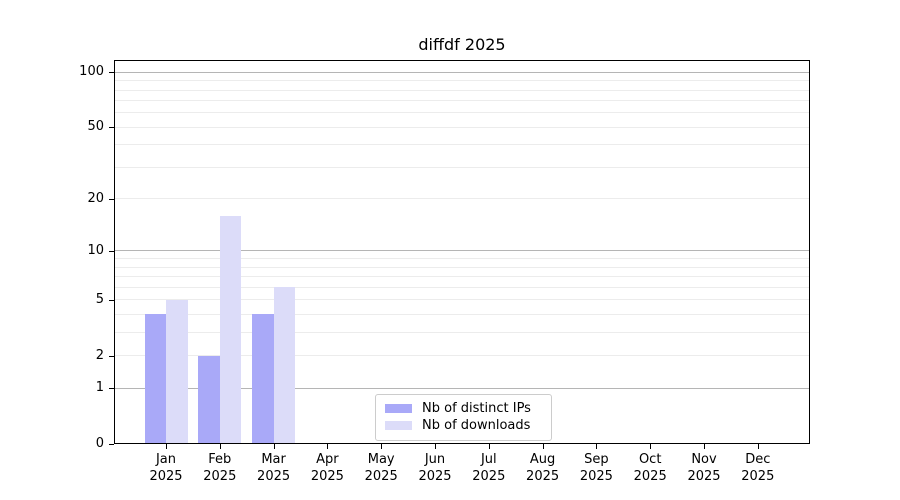 This screenshot has width=900, height=500. Describe the element at coordinates (99, 388) in the screenshot. I see `y-axis-tick-label: 1` at that location.